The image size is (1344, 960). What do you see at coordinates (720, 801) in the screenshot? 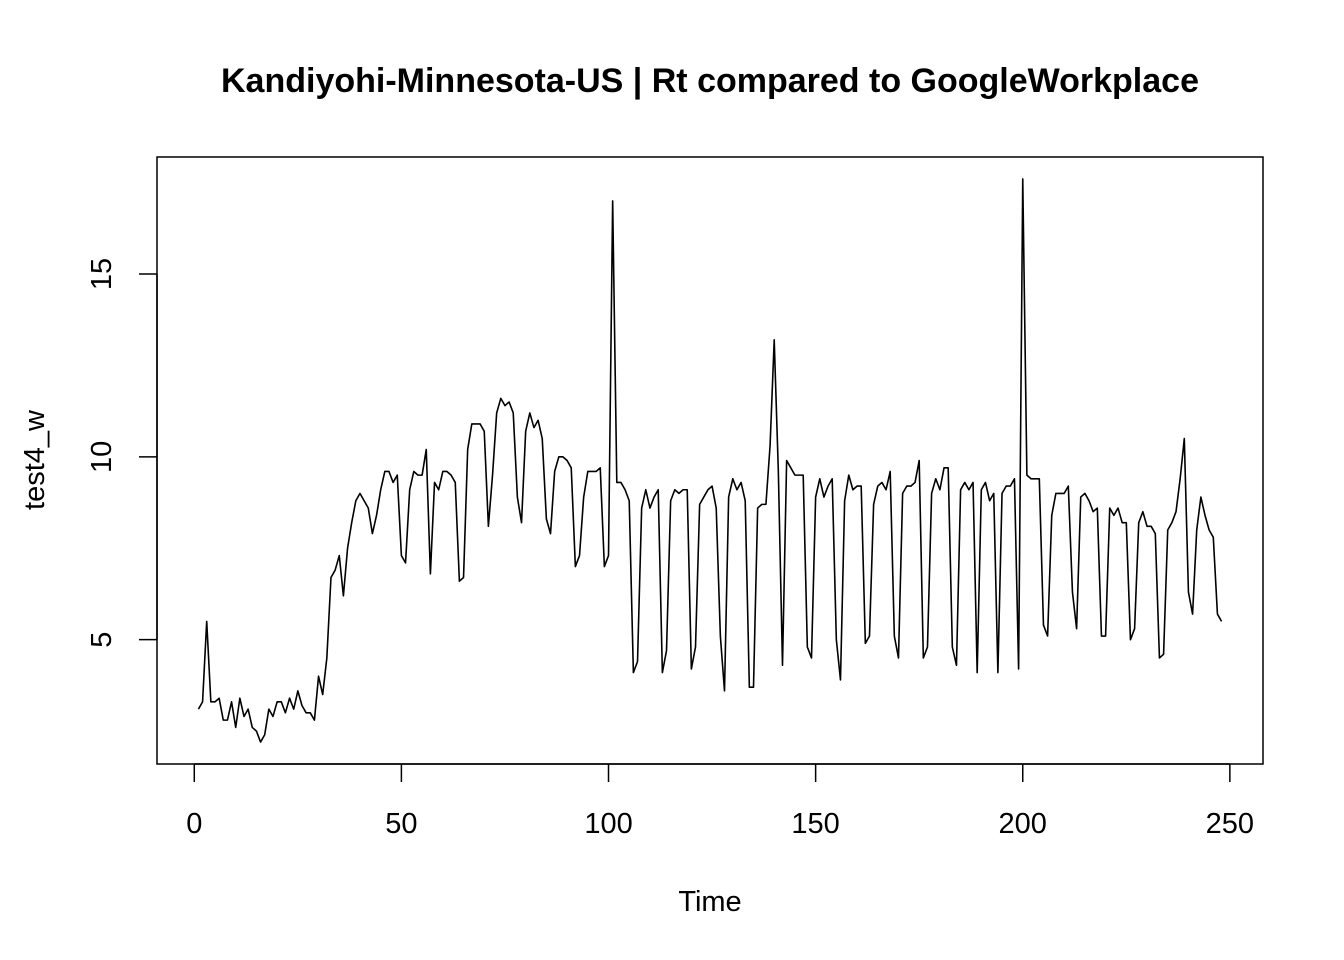
I see `x-axis: 0 50 100 150 200 250` at bounding box center [720, 801].